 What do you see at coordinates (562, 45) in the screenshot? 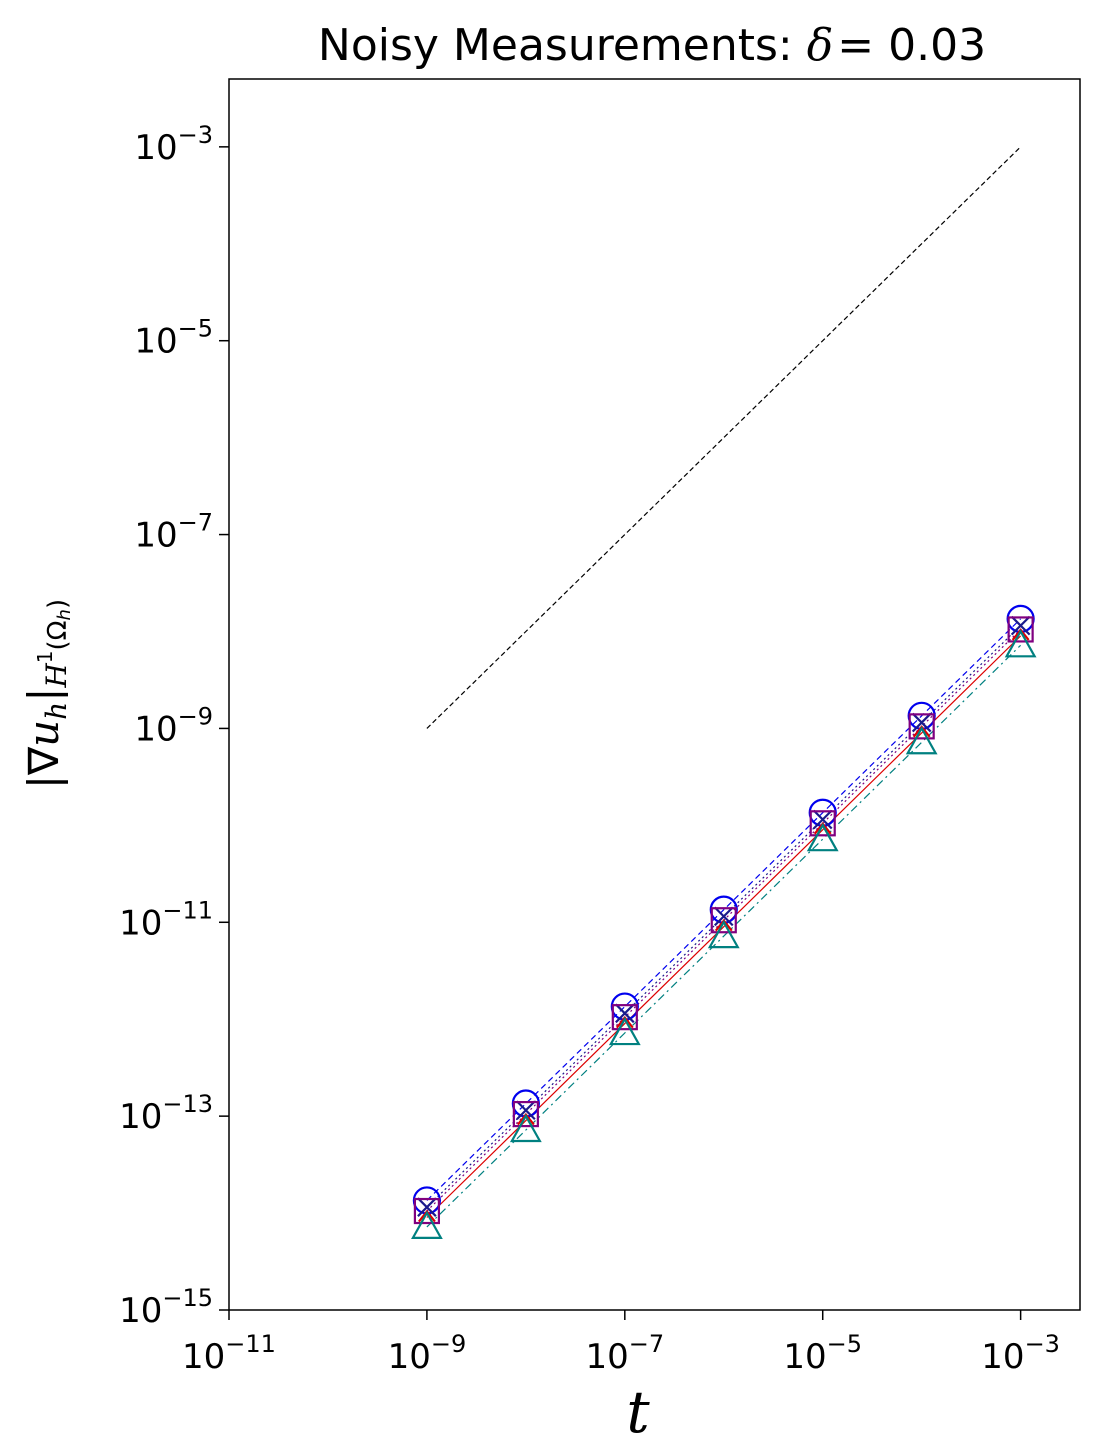
I see `chart-title-text: Noisy Measurements:` at bounding box center [562, 45].